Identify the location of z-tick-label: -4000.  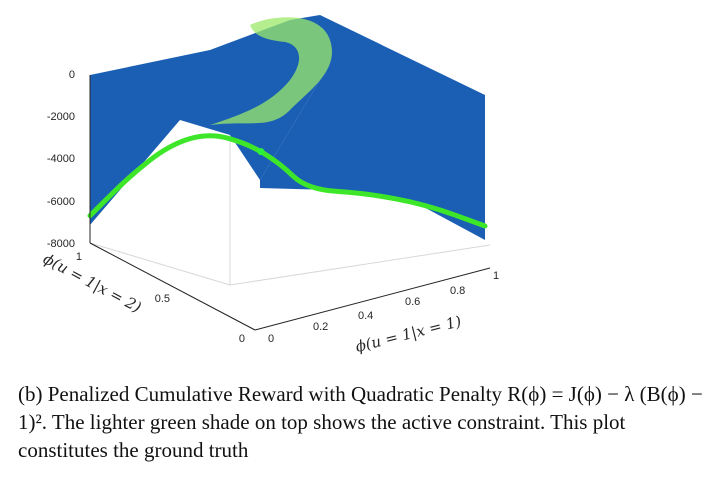
(61, 159).